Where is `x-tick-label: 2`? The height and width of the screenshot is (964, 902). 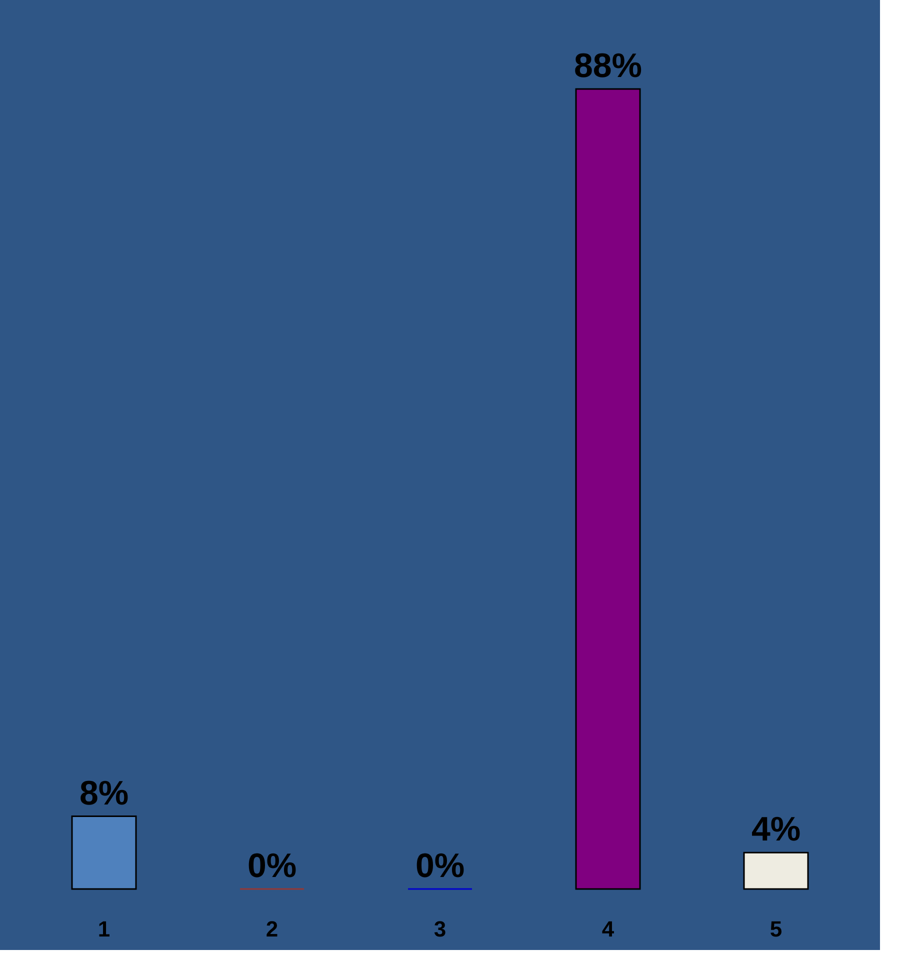 x-tick-label: 2 is located at coordinates (272, 929).